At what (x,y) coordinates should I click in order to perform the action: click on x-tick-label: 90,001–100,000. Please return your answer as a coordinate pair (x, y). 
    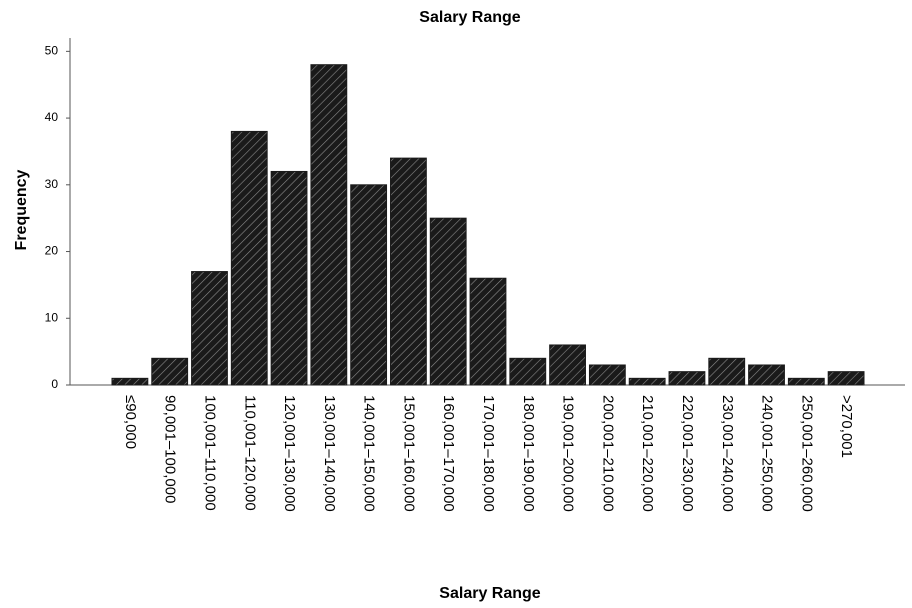
    Looking at the image, I should click on (170, 449).